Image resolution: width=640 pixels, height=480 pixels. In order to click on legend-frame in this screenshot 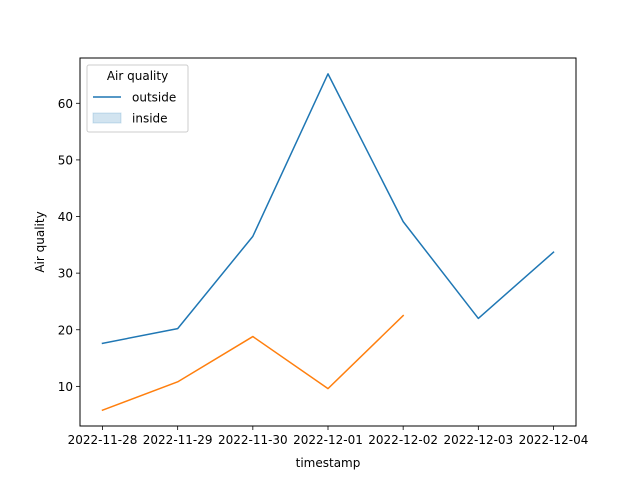, I will do `click(137, 98)`.